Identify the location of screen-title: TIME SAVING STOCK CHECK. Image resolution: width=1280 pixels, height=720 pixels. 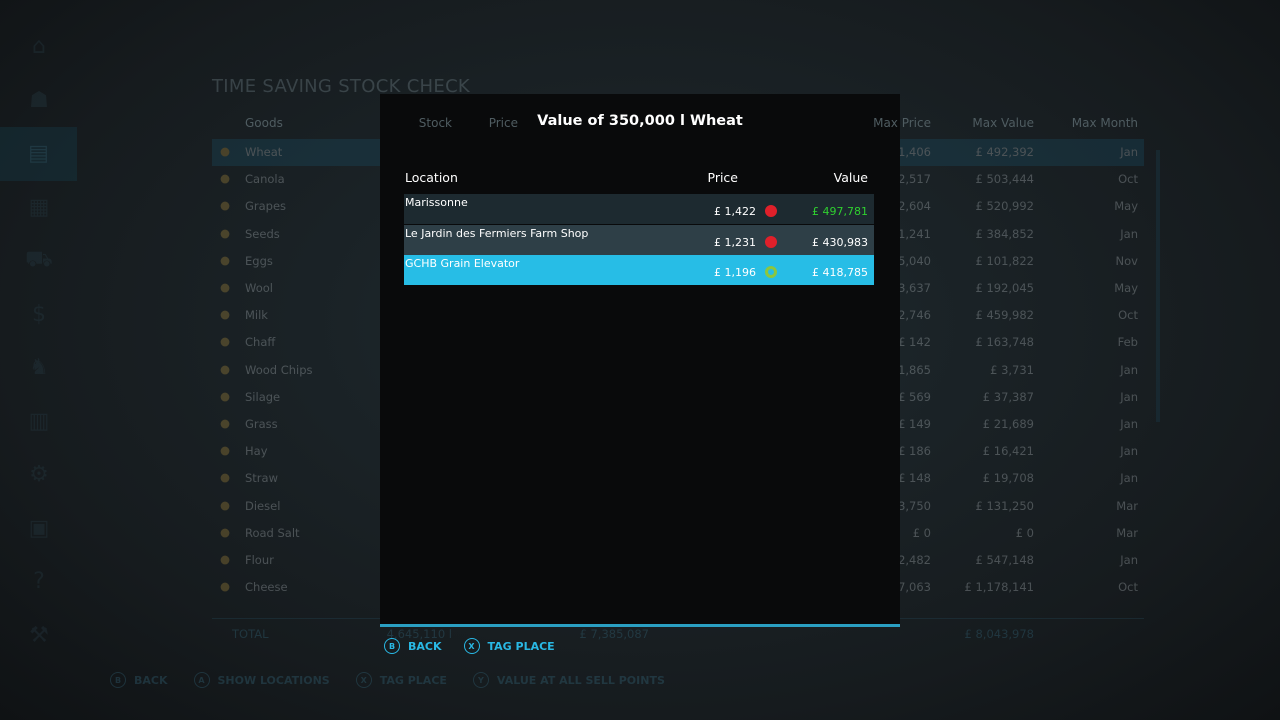
(341, 86).